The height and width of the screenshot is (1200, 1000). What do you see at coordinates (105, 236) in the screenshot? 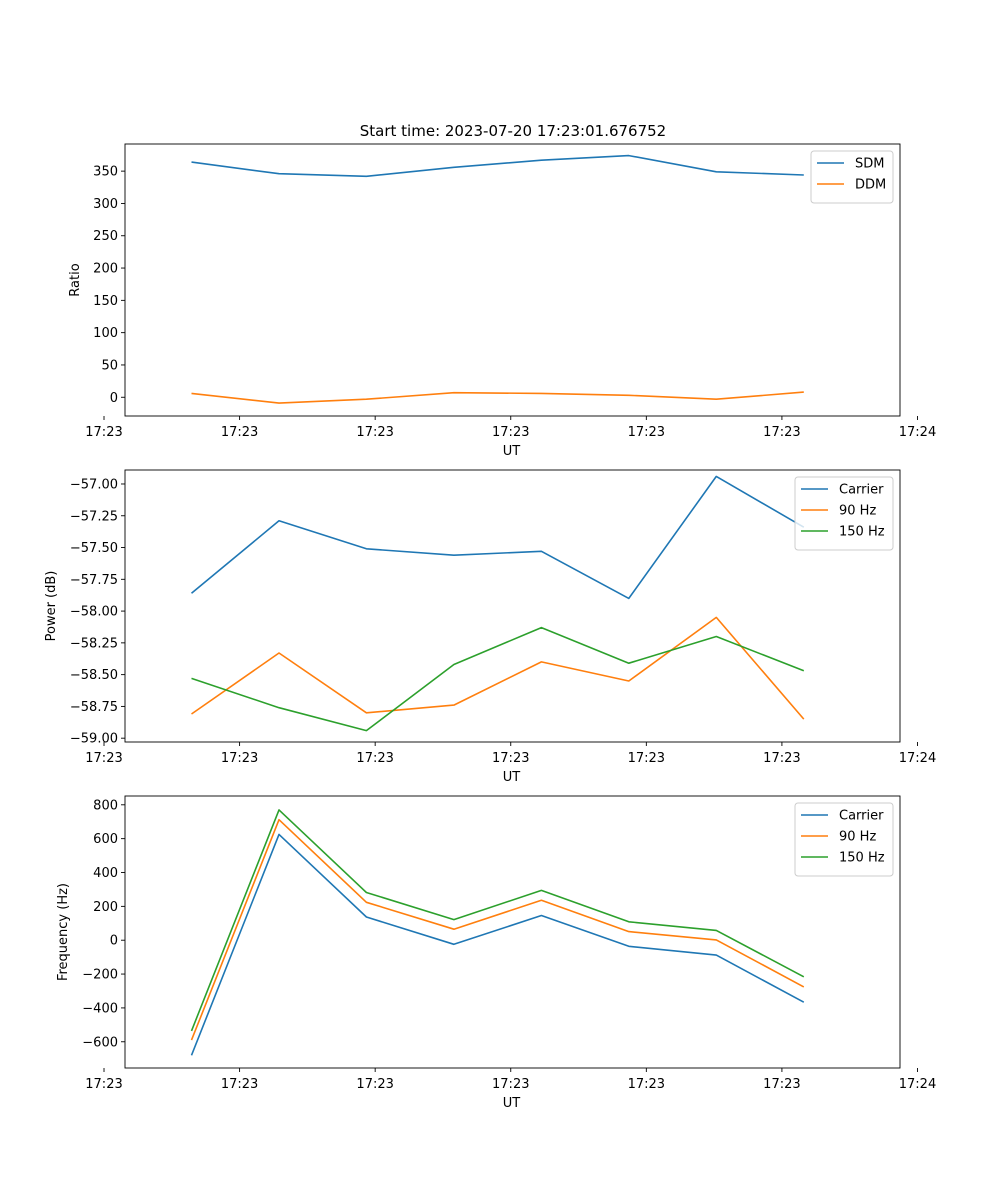
I see `y-tick-label: 250` at bounding box center [105, 236].